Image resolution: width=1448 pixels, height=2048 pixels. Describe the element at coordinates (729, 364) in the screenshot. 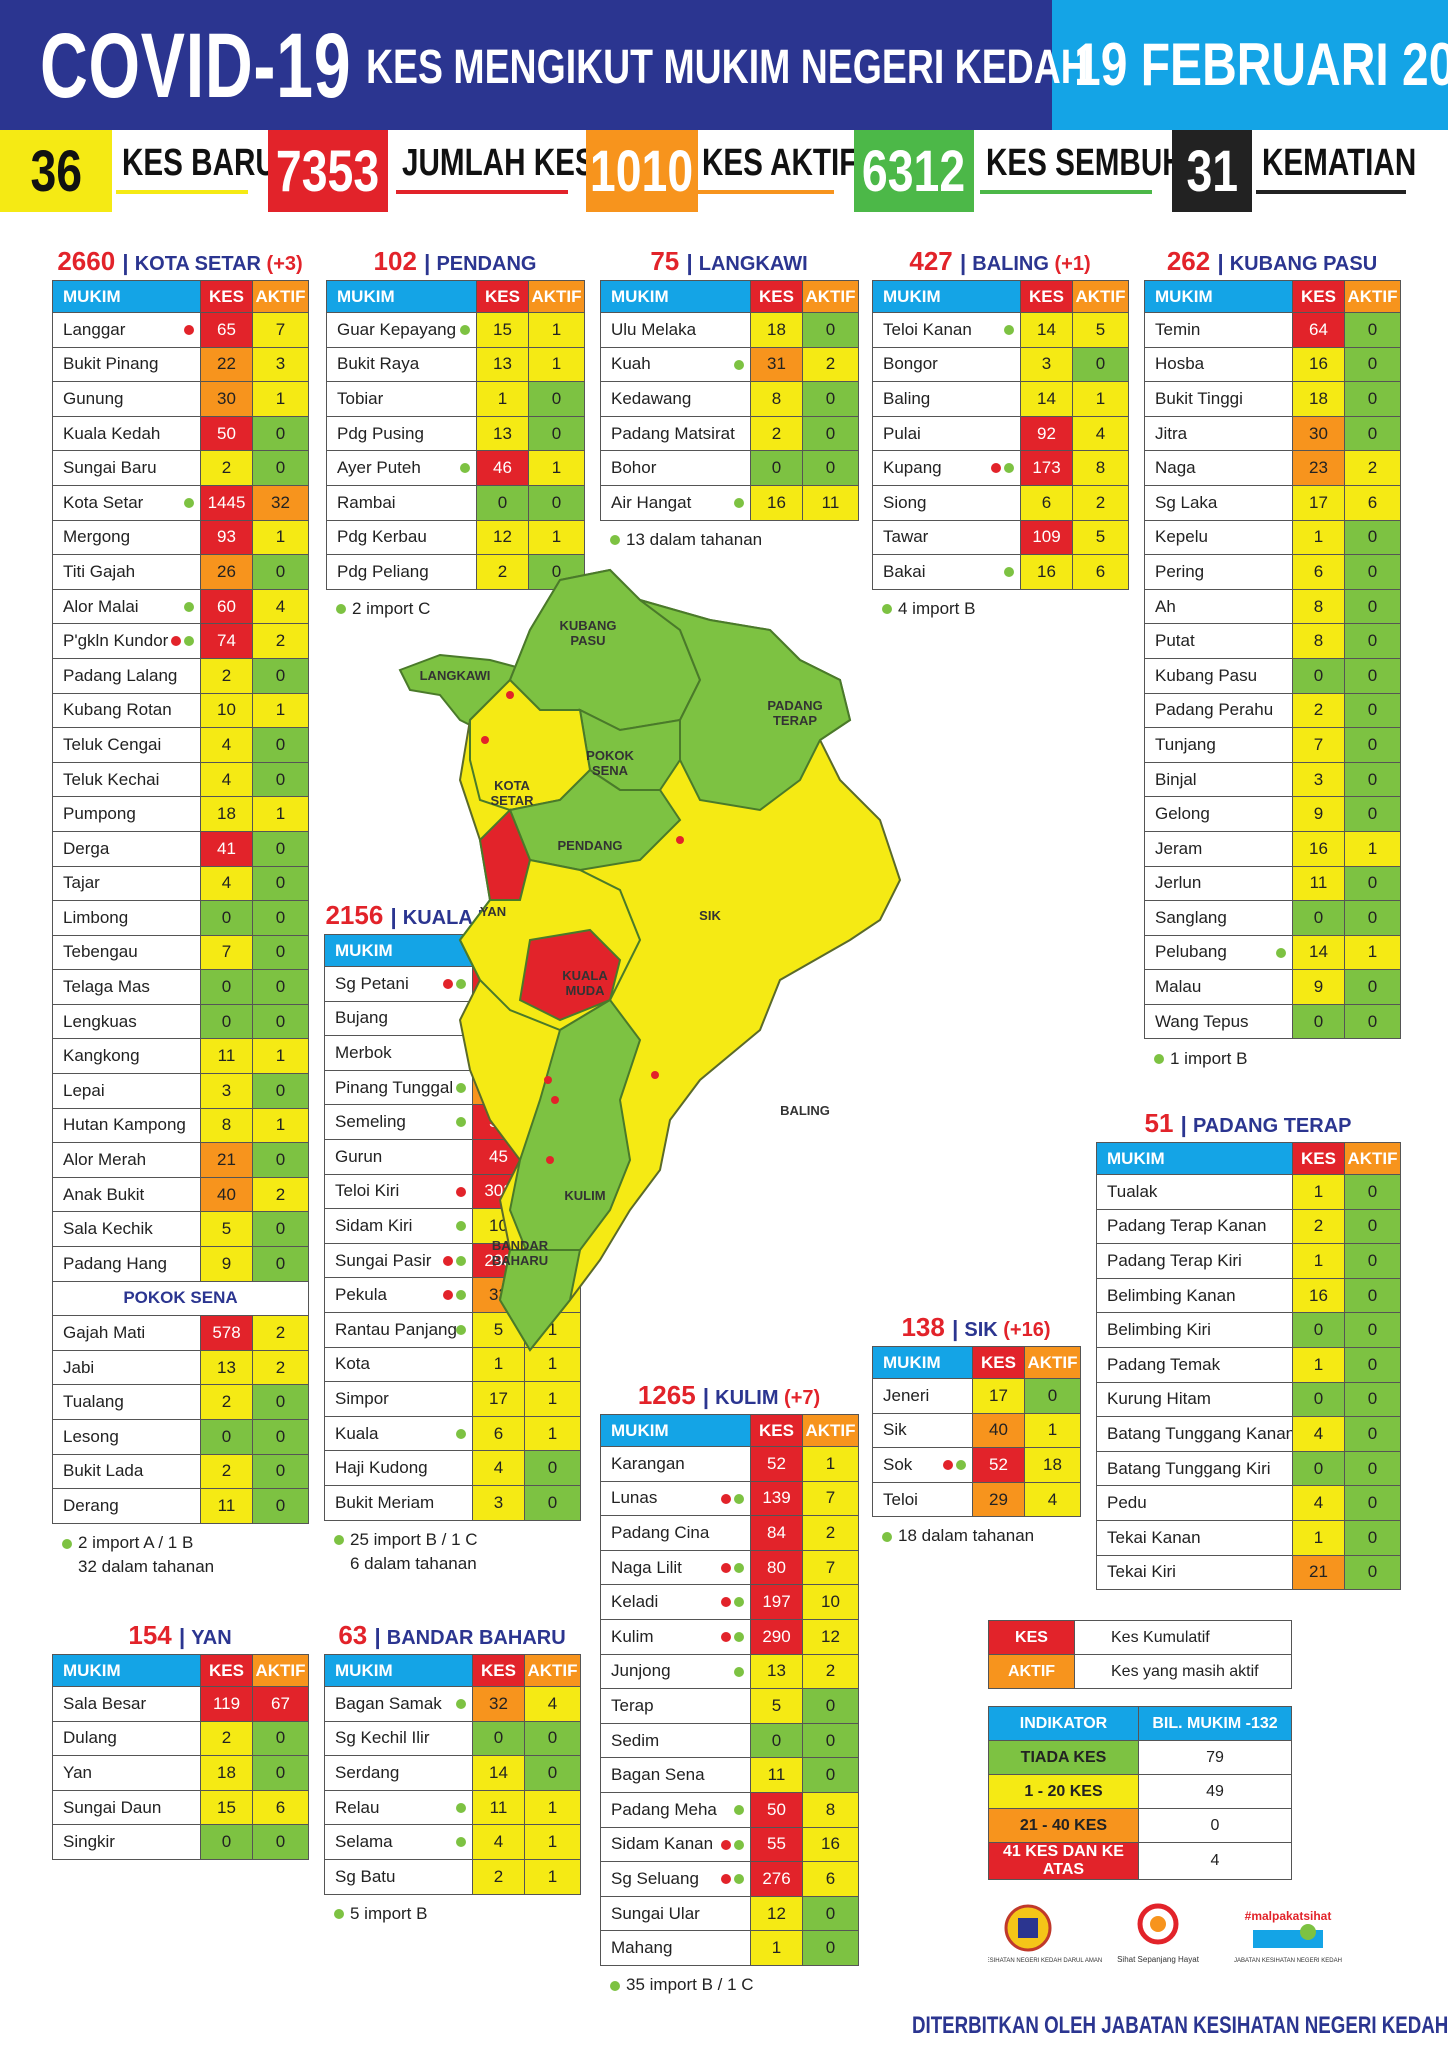

I see `table-row: Kuah 31 2` at that location.